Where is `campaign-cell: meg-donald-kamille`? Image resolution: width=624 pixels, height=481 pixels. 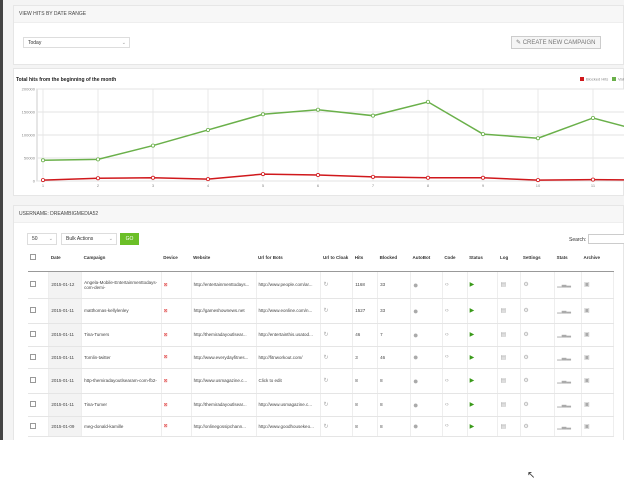
campaign-cell: meg-donald-kamille is located at coordinates (121, 426).